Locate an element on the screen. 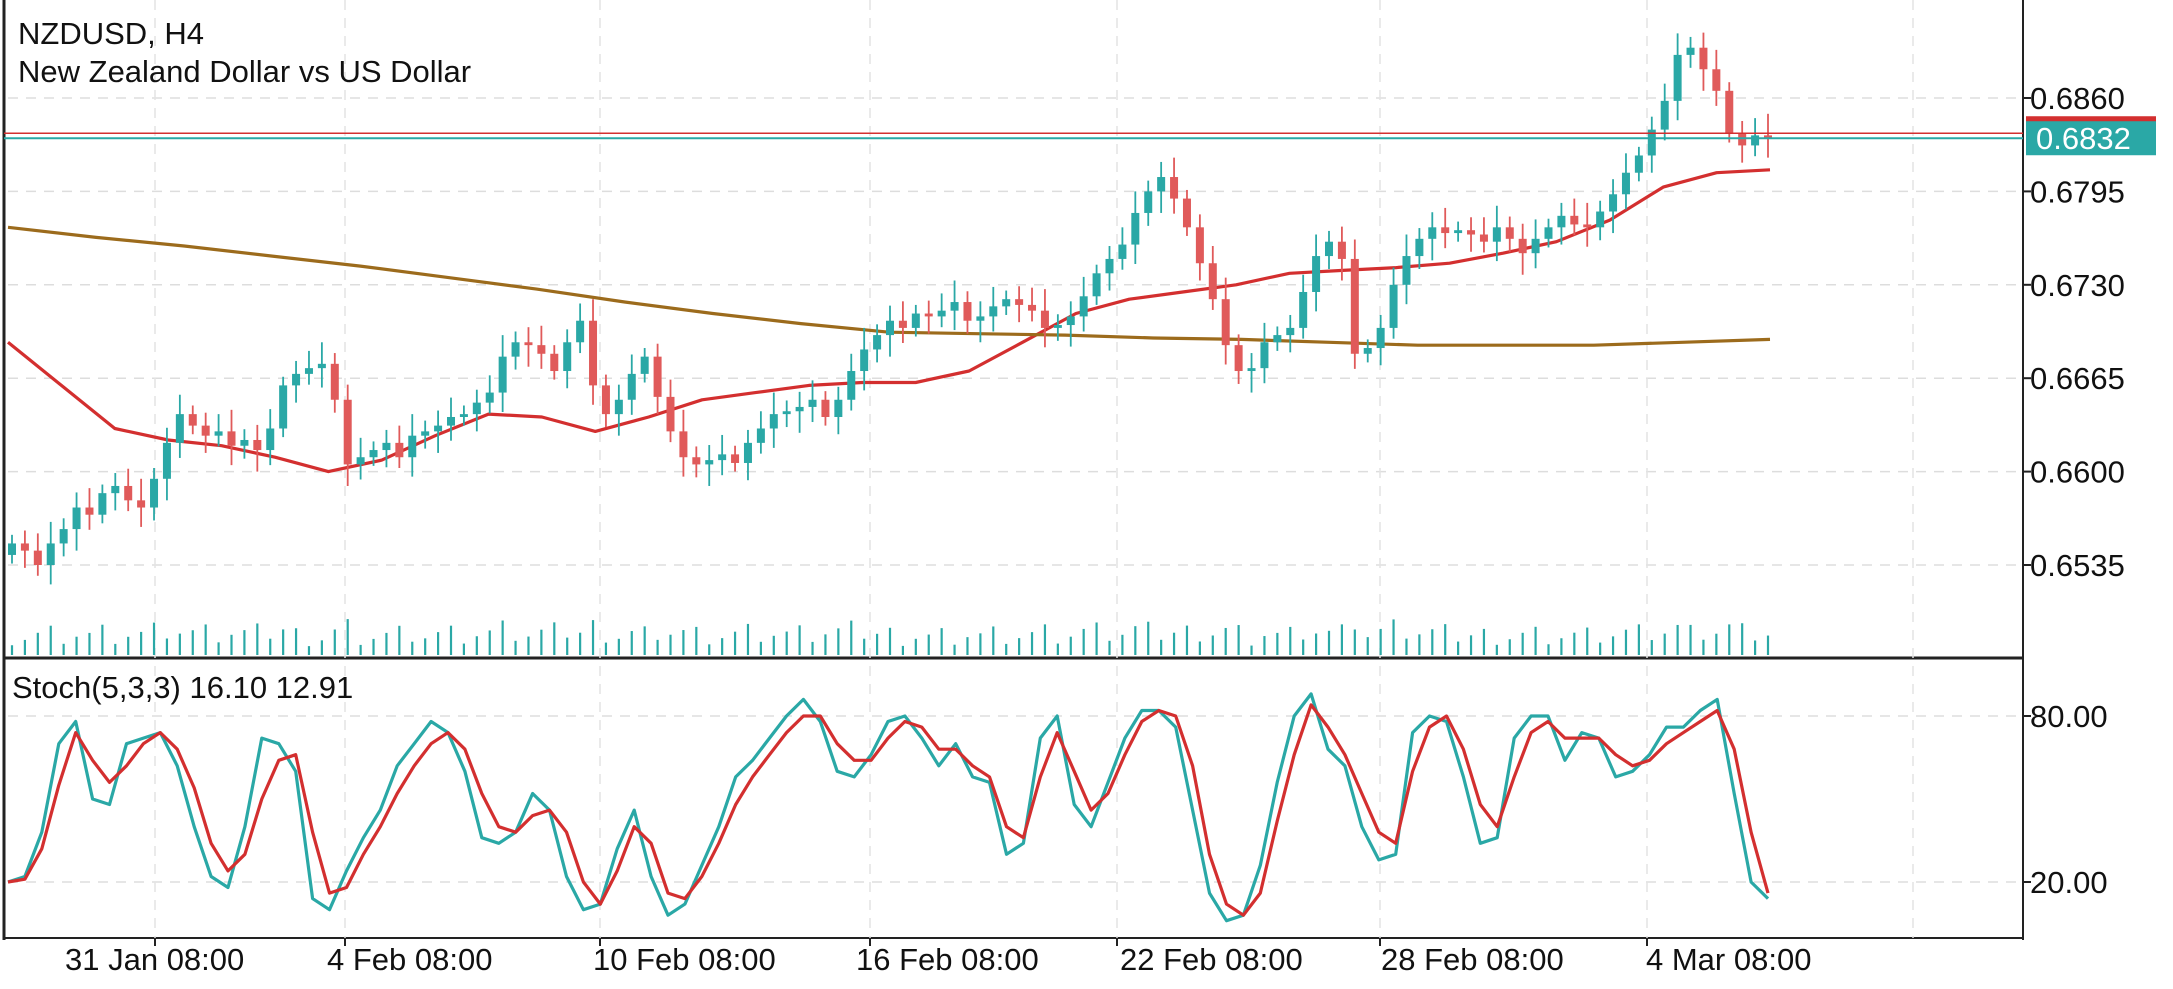 This screenshot has width=2173, height=989. time-tick-label: 4 Feb 08:00 is located at coordinates (409, 959).